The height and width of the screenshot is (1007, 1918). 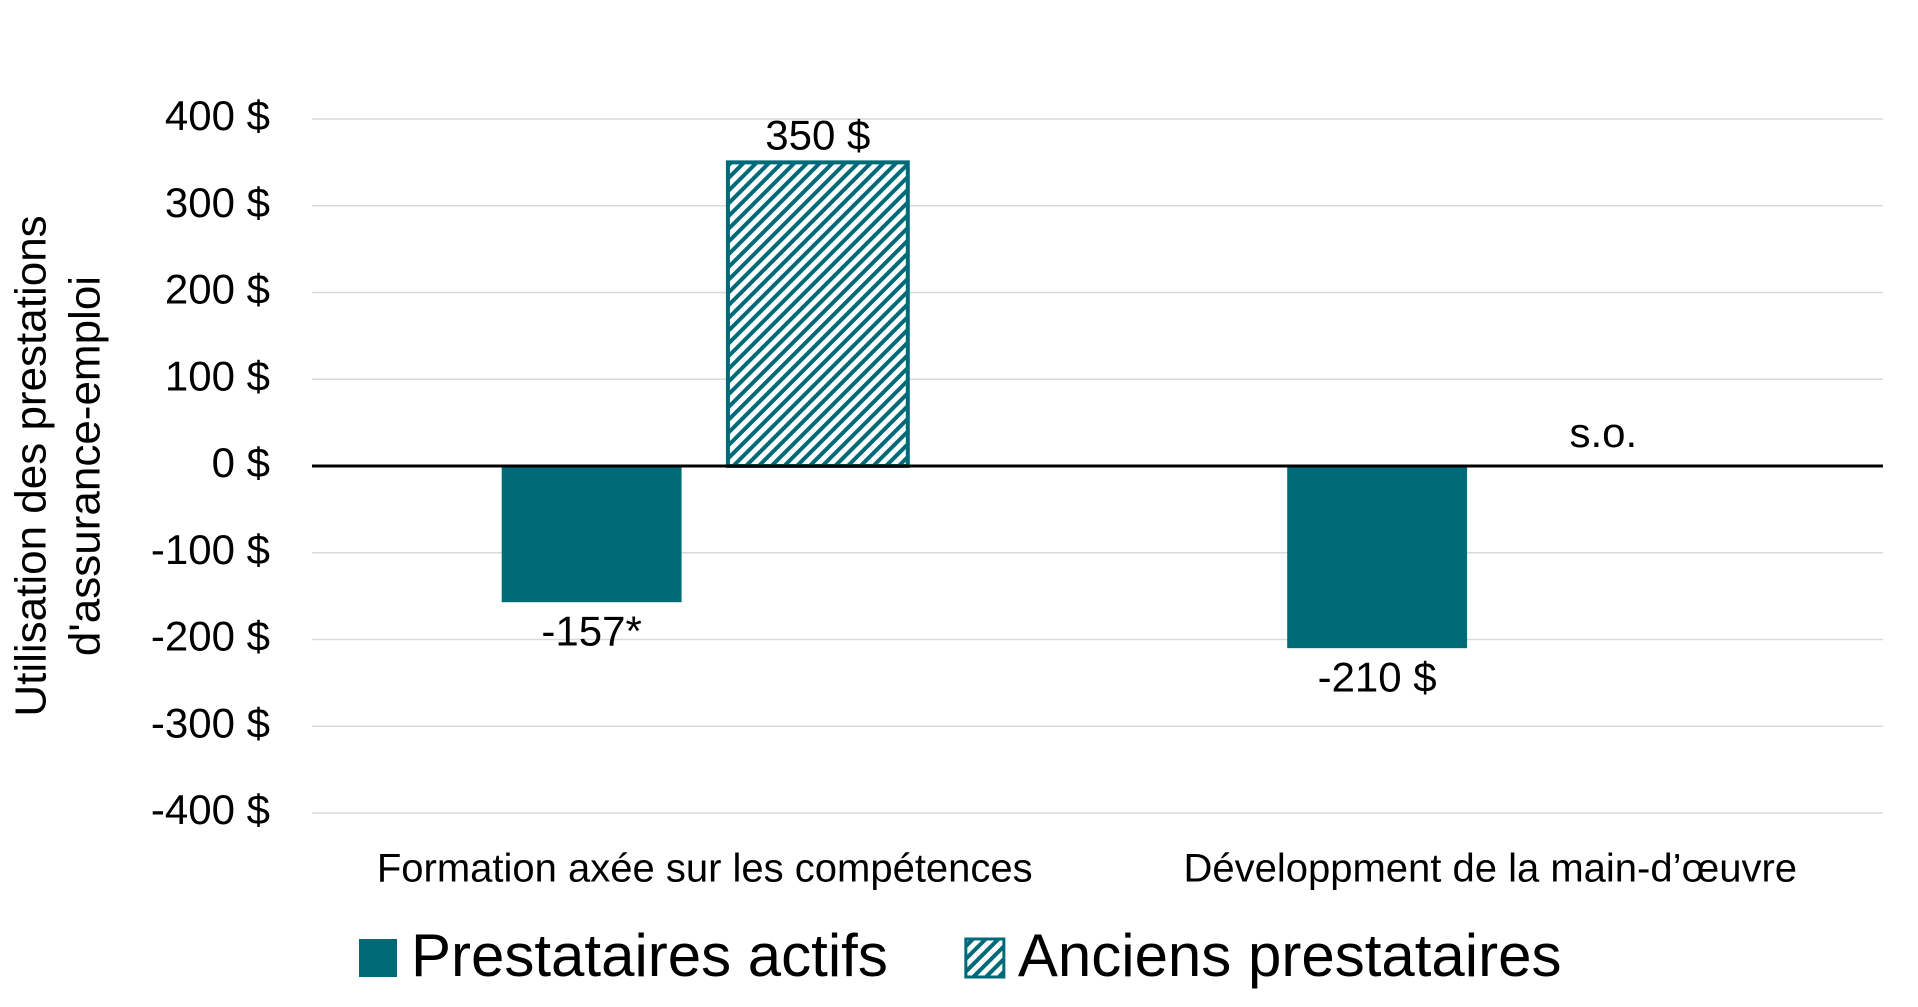 I want to click on y-tick-label: -400 $, so click(x=210, y=809).